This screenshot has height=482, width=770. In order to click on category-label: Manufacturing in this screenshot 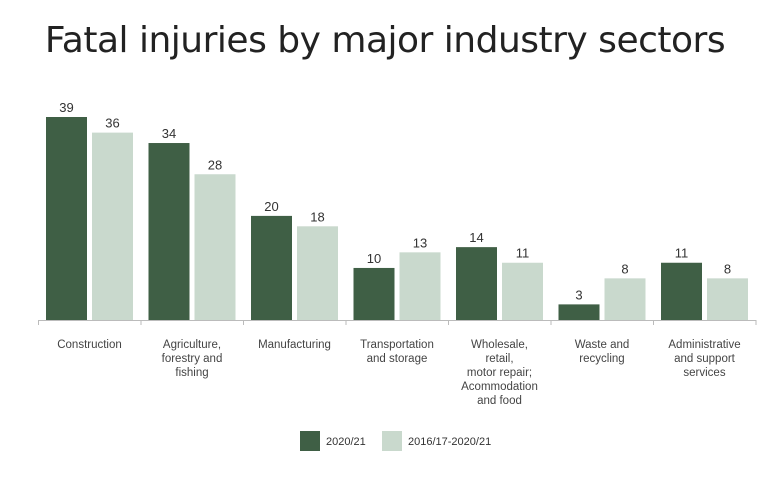, I will do `click(294, 345)`.